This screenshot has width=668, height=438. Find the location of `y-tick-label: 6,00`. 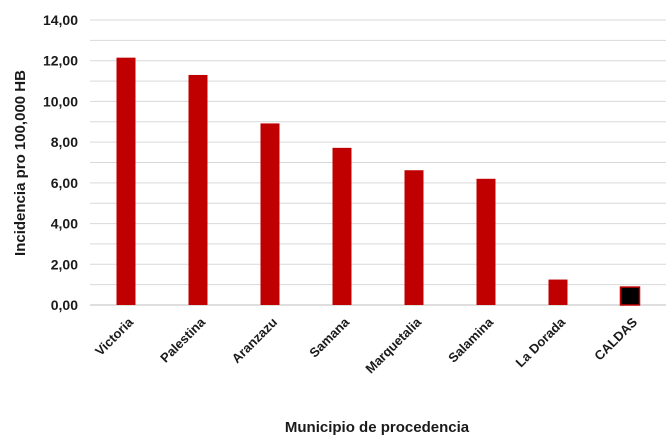

y-tick-label: 6,00 is located at coordinates (64, 183).